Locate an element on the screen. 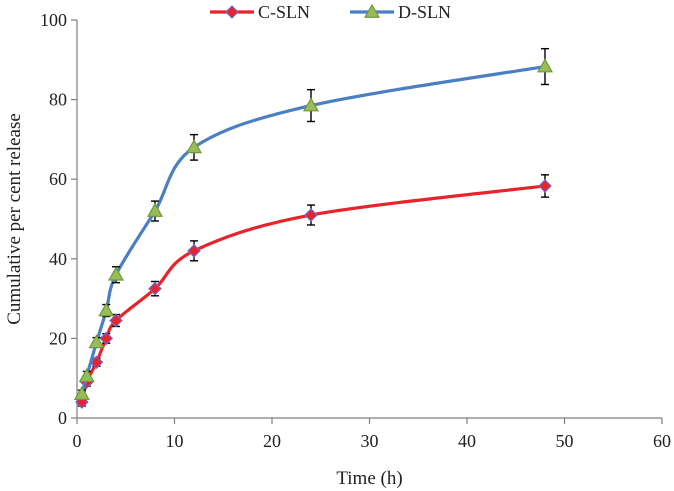 The image size is (674, 491). x-tick-label: 50 is located at coordinates (565, 441).